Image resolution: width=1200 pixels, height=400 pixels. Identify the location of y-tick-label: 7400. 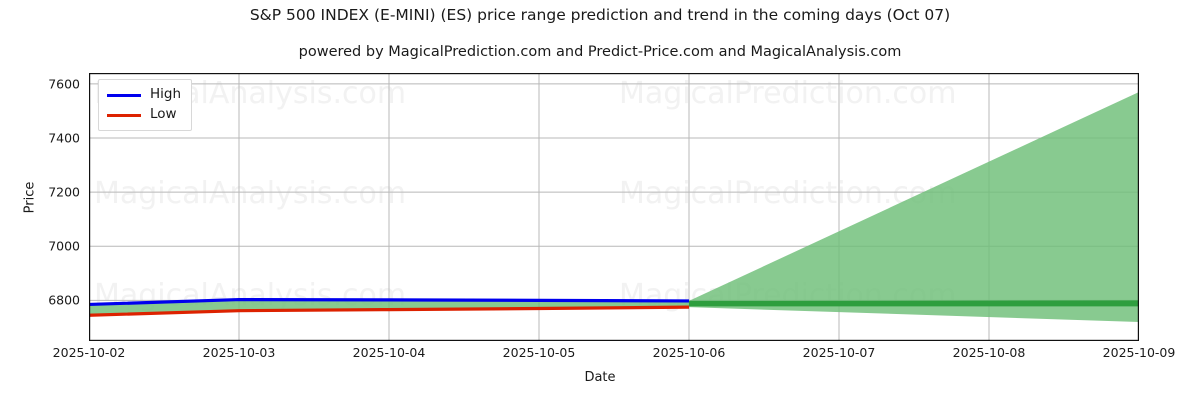
(64, 138).